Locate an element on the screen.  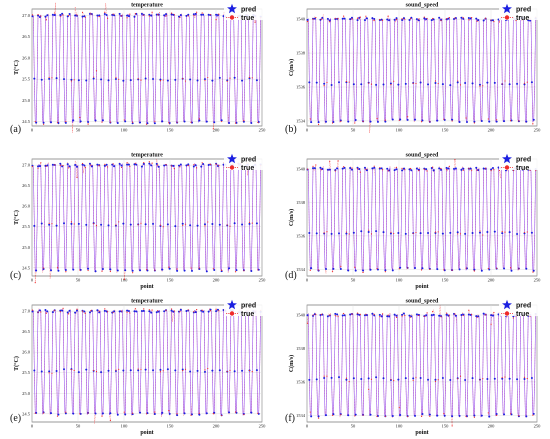
pred-series-line is located at coordinates (422, 219).